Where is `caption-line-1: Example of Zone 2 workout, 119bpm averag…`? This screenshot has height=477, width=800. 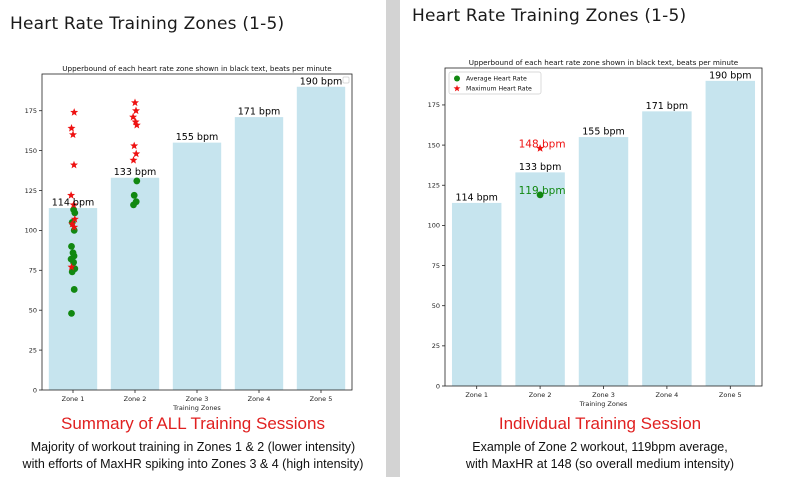
caption-line-1: Example of Zone 2 workout, 119bpm averag… is located at coordinates (600, 447).